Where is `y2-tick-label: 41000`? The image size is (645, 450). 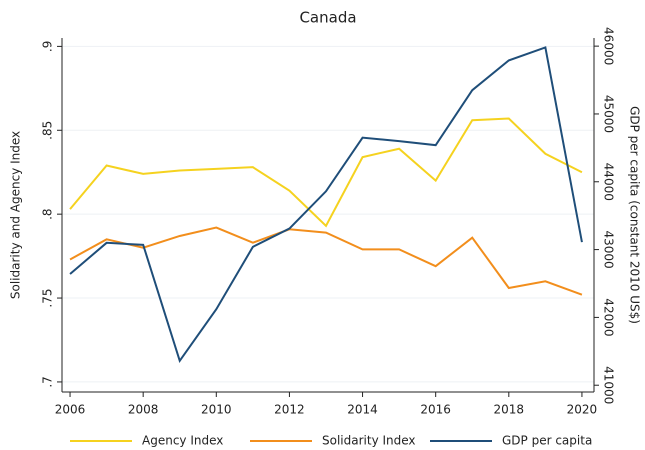 y2-tick-label: 41000 is located at coordinates (609, 385).